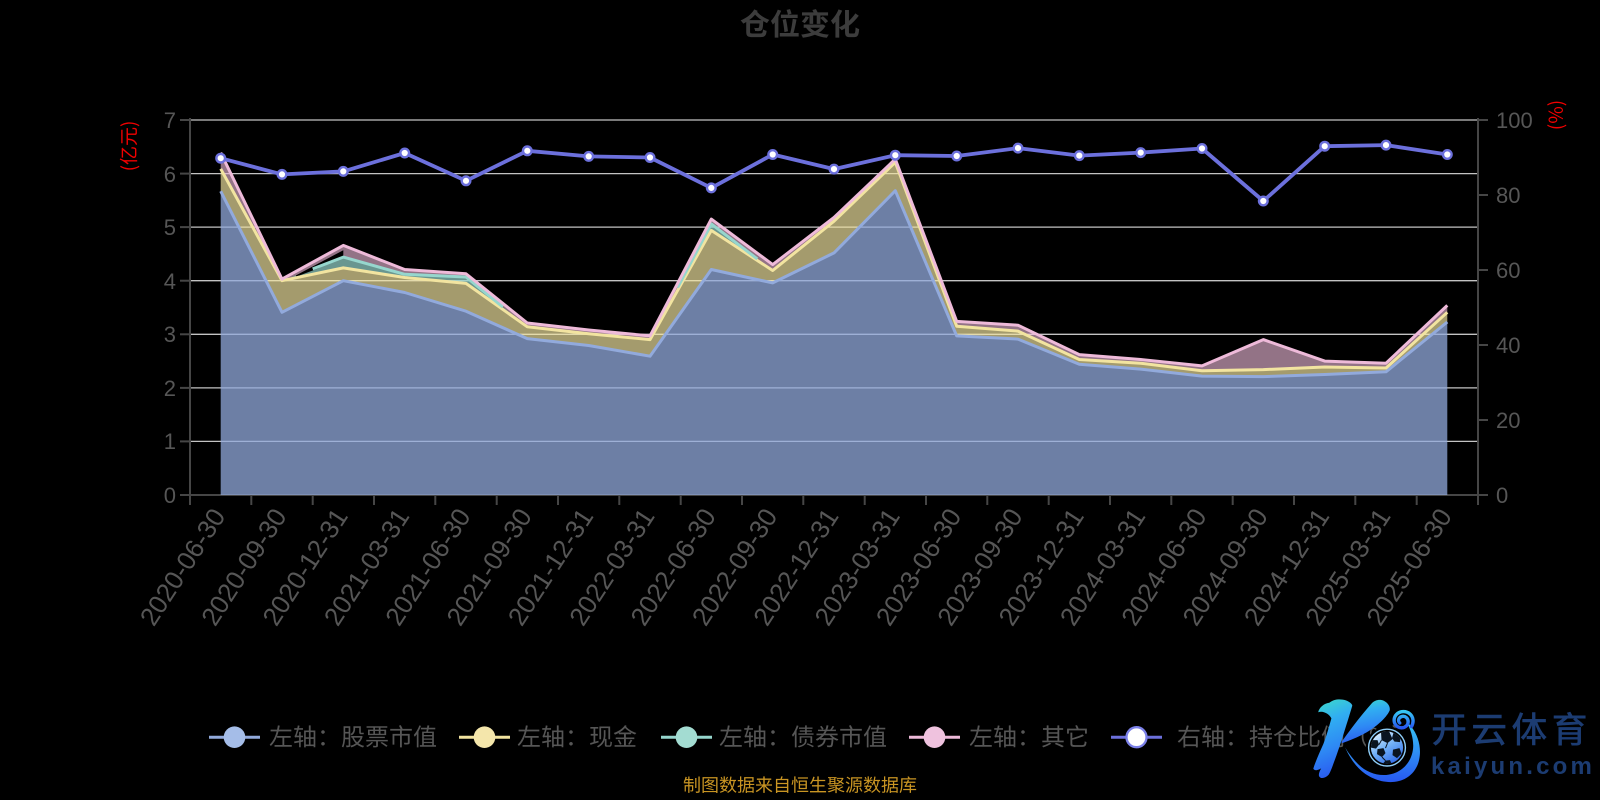  Describe the element at coordinates (170, 334) in the screenshot. I see `svg-text: 3` at that location.